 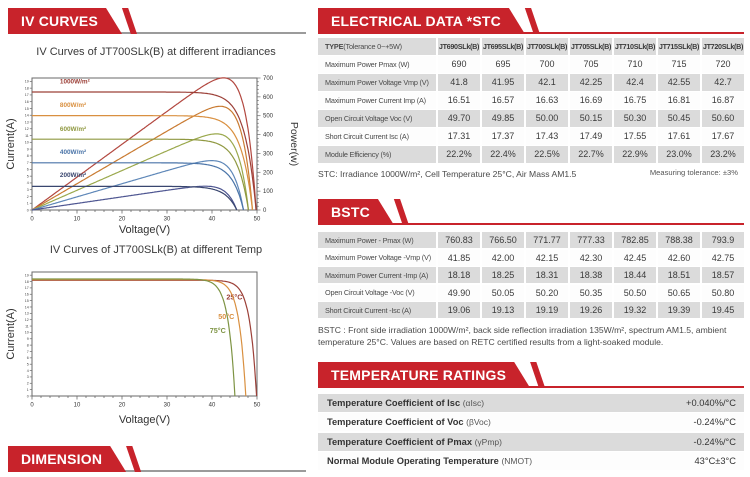 What do you see at coordinates (350, 212) in the screenshot?
I see `bstc-banner-label: BSTC` at bounding box center [350, 212].